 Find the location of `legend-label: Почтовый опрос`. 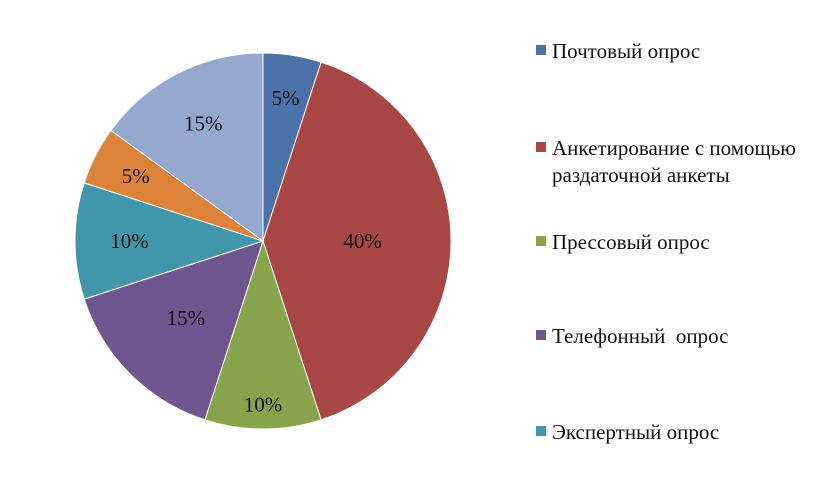

legend-label: Почтовый опрос is located at coordinates (626, 51).